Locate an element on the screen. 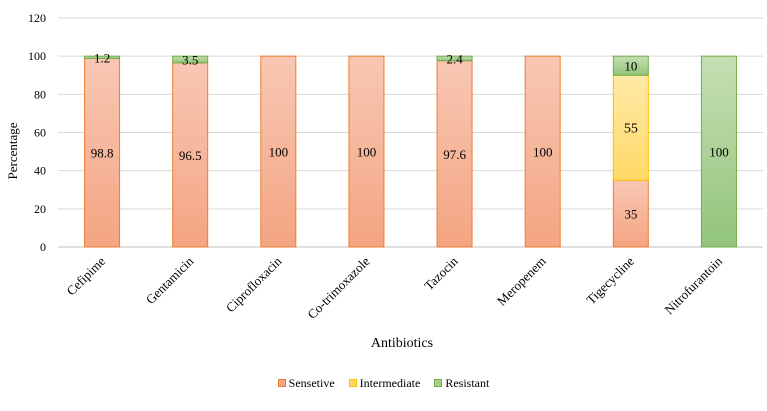 This screenshot has height=411, width=767. data-label: 35 is located at coordinates (630, 214).